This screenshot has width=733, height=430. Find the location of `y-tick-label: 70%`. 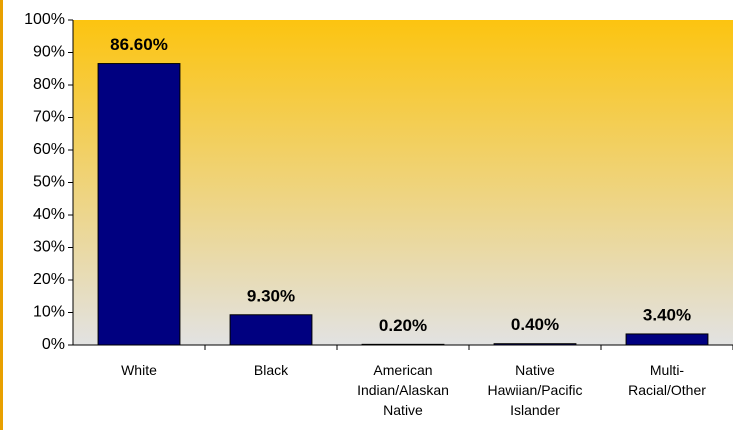

y-tick-label: 70% is located at coordinates (49, 117).